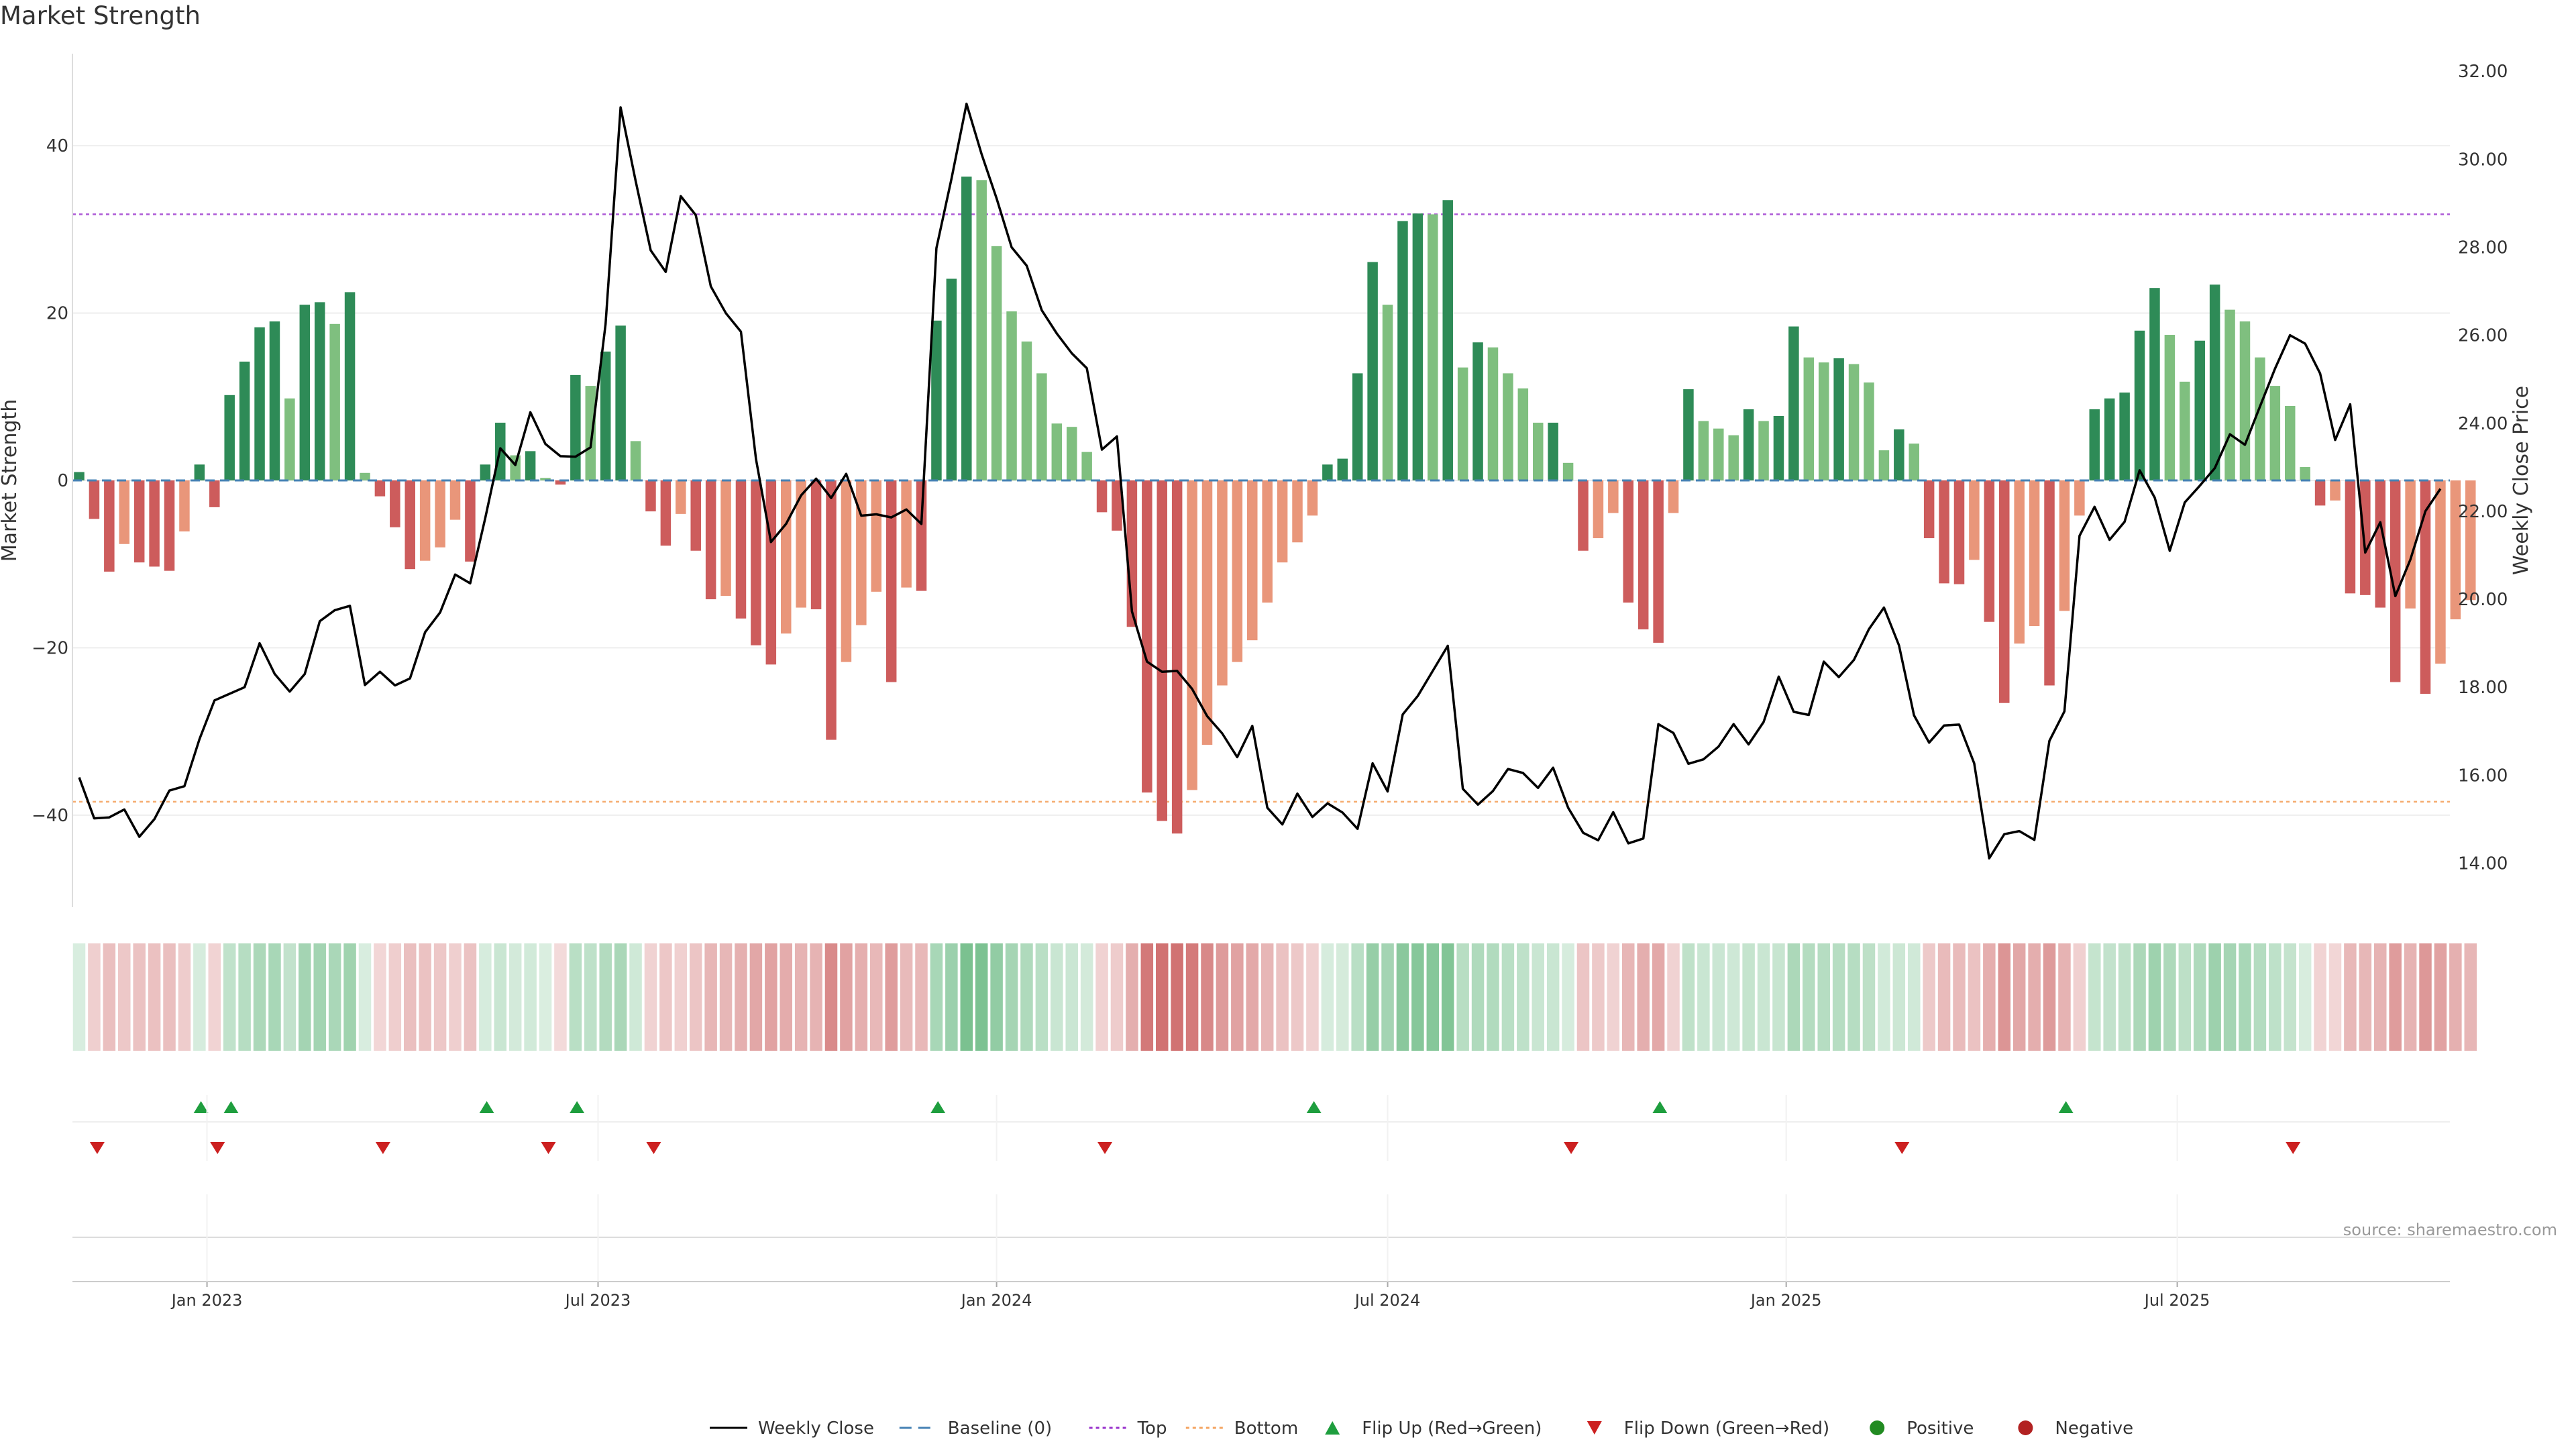 This screenshot has width=2576, height=1452. What do you see at coordinates (57, 314) in the screenshot?
I see `left-tick-label: 20` at bounding box center [57, 314].